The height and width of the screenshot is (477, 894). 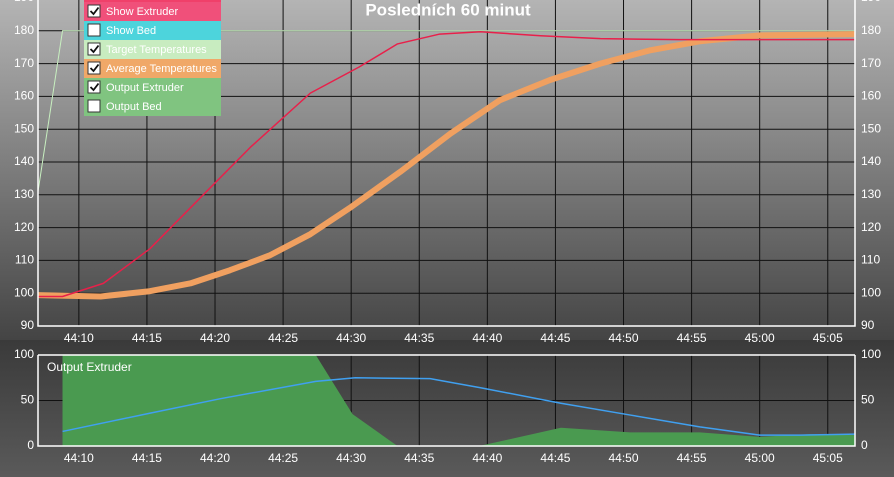 What do you see at coordinates (459, 406) in the screenshot?
I see `line` at bounding box center [459, 406].